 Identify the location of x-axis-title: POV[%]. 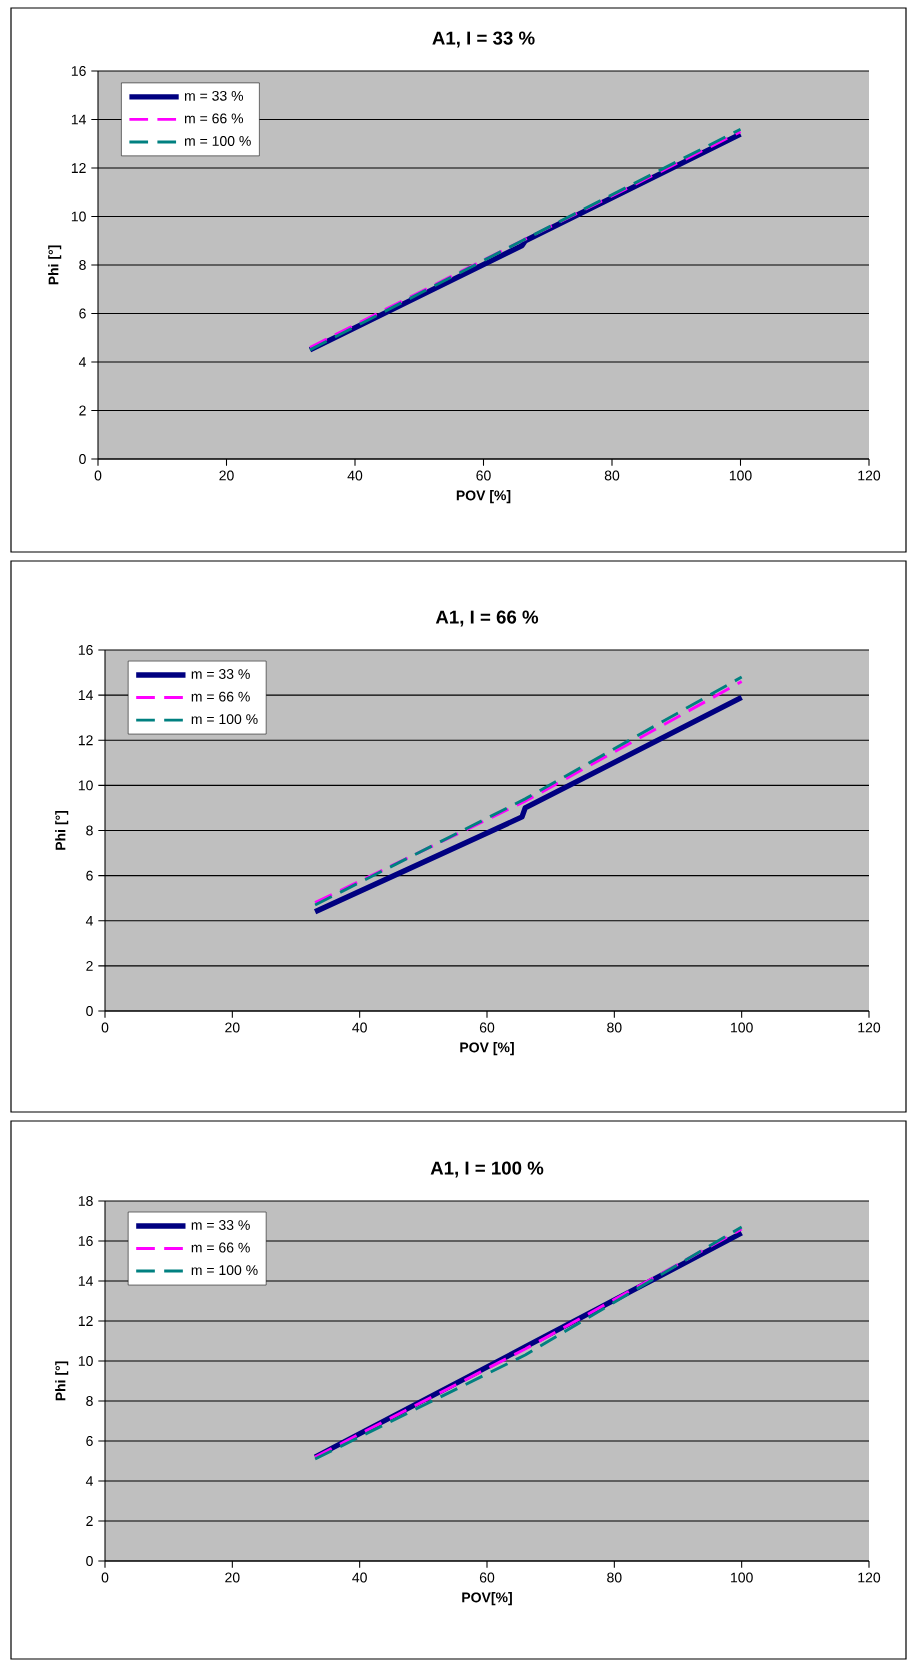
(487, 1599).